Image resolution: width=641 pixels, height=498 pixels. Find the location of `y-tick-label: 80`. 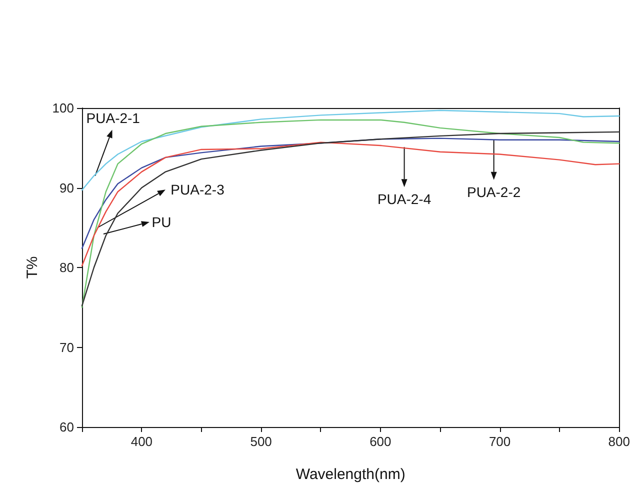

y-tick-label: 80 is located at coordinates (67, 267).